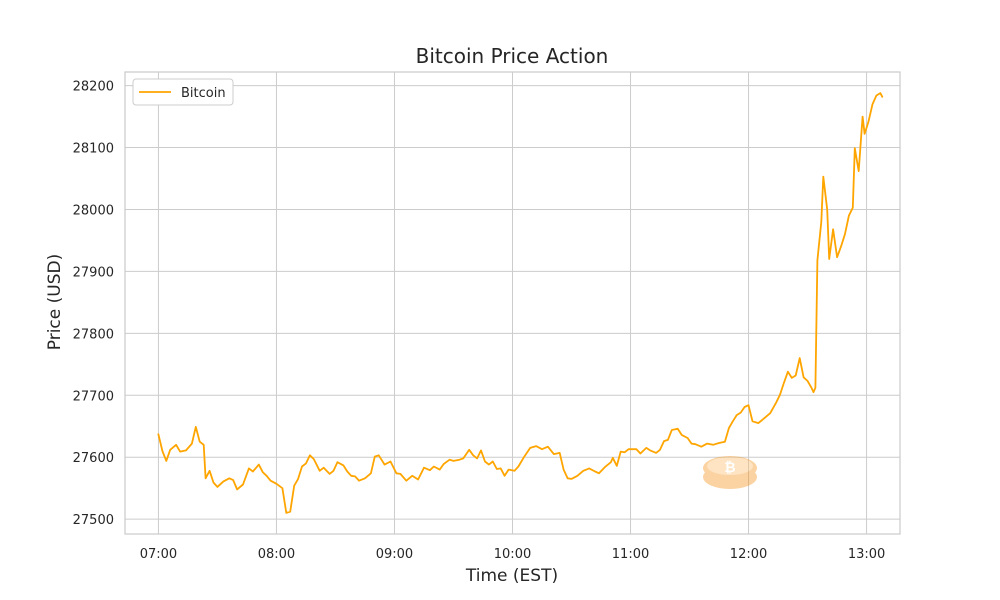 This screenshot has height=600, width=1000. What do you see at coordinates (93, 87) in the screenshot?
I see `y-tick-label: 28200` at bounding box center [93, 87].